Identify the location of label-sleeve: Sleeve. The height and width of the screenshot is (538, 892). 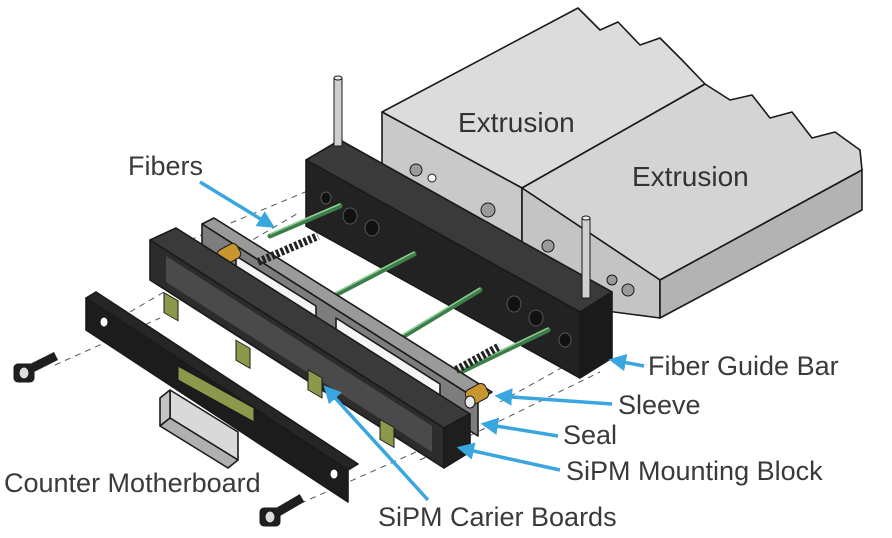
(659, 405).